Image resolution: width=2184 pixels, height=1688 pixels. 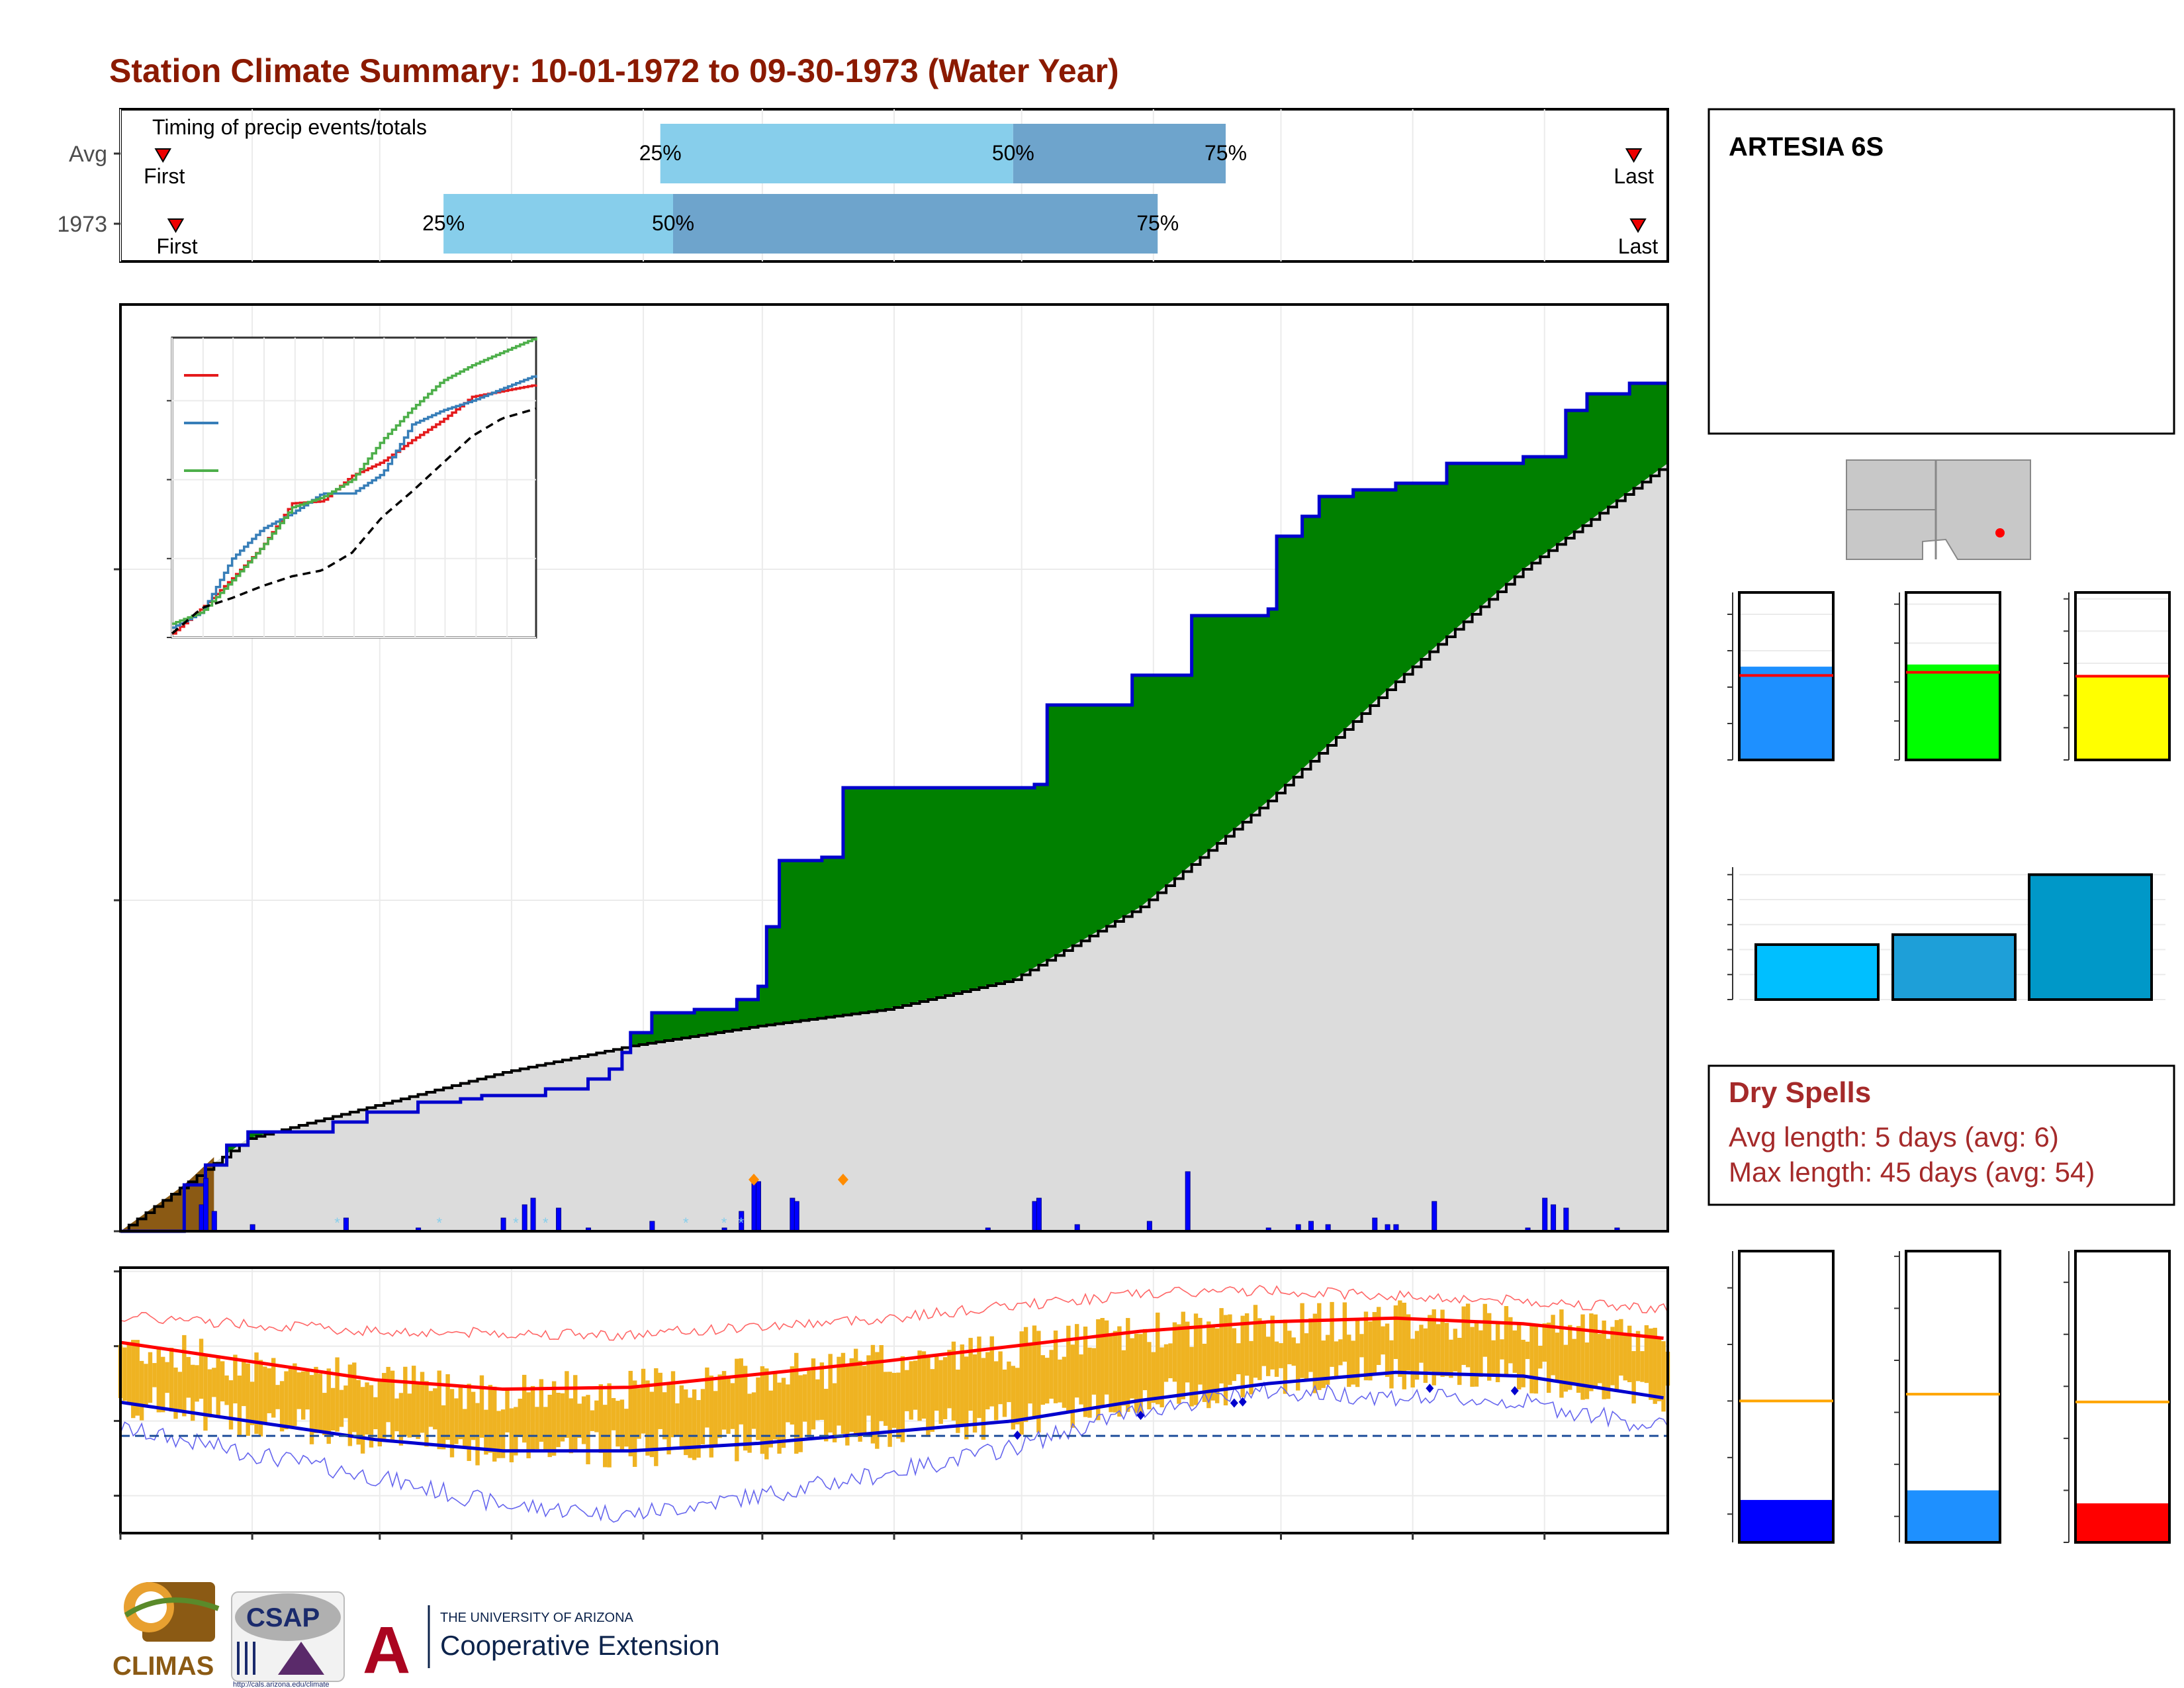 I want to click on inset-series-2010, so click(x=355, y=481).